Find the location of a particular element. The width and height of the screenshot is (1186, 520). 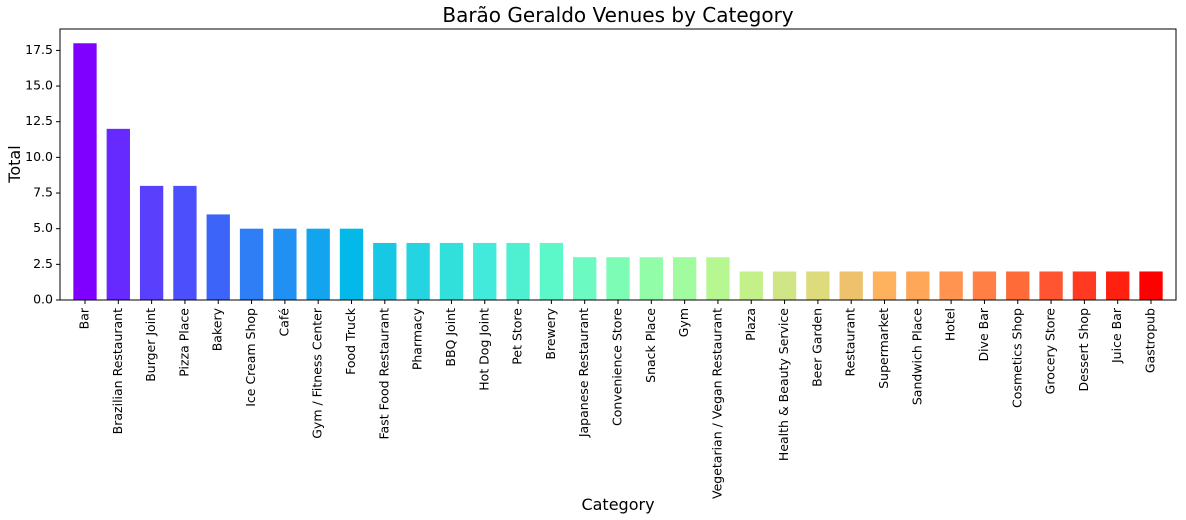

x-tick-label: Pizza Place is located at coordinates (183, 342).